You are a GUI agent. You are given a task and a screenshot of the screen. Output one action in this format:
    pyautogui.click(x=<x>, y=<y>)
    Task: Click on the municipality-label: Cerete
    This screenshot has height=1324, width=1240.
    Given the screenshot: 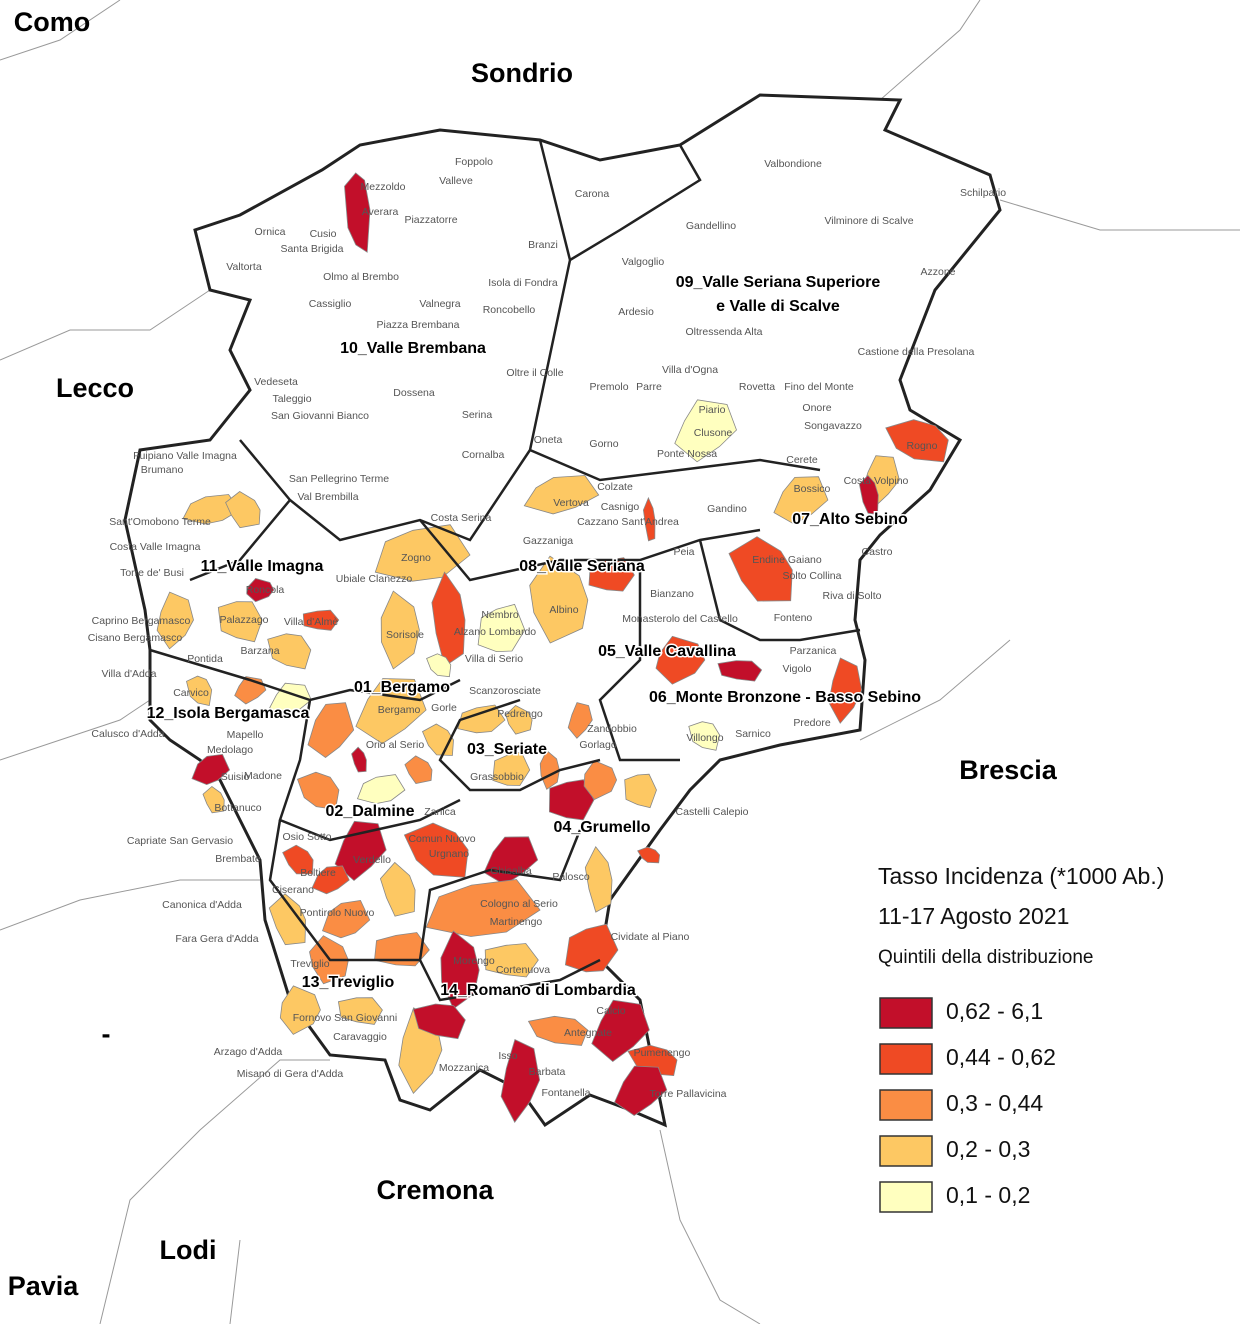 What is the action you would take?
    pyautogui.click(x=802, y=460)
    